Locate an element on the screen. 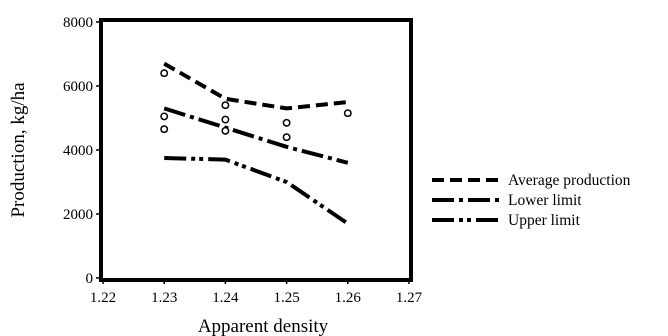 This screenshot has width=668, height=336. x-tick-label: 1.24 is located at coordinates (225, 298).